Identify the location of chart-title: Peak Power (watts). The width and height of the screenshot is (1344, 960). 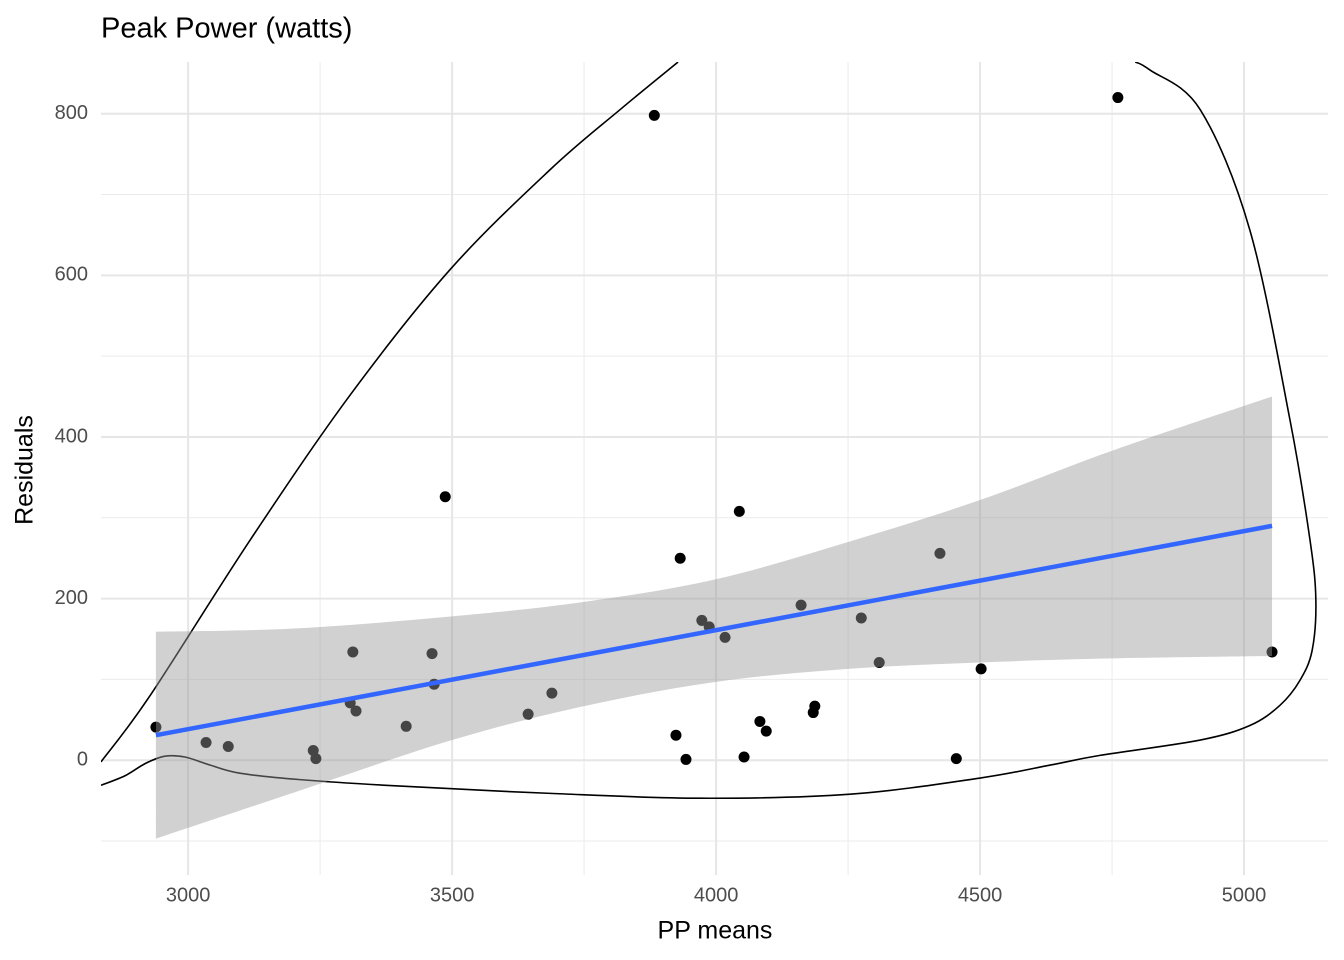
(226, 29).